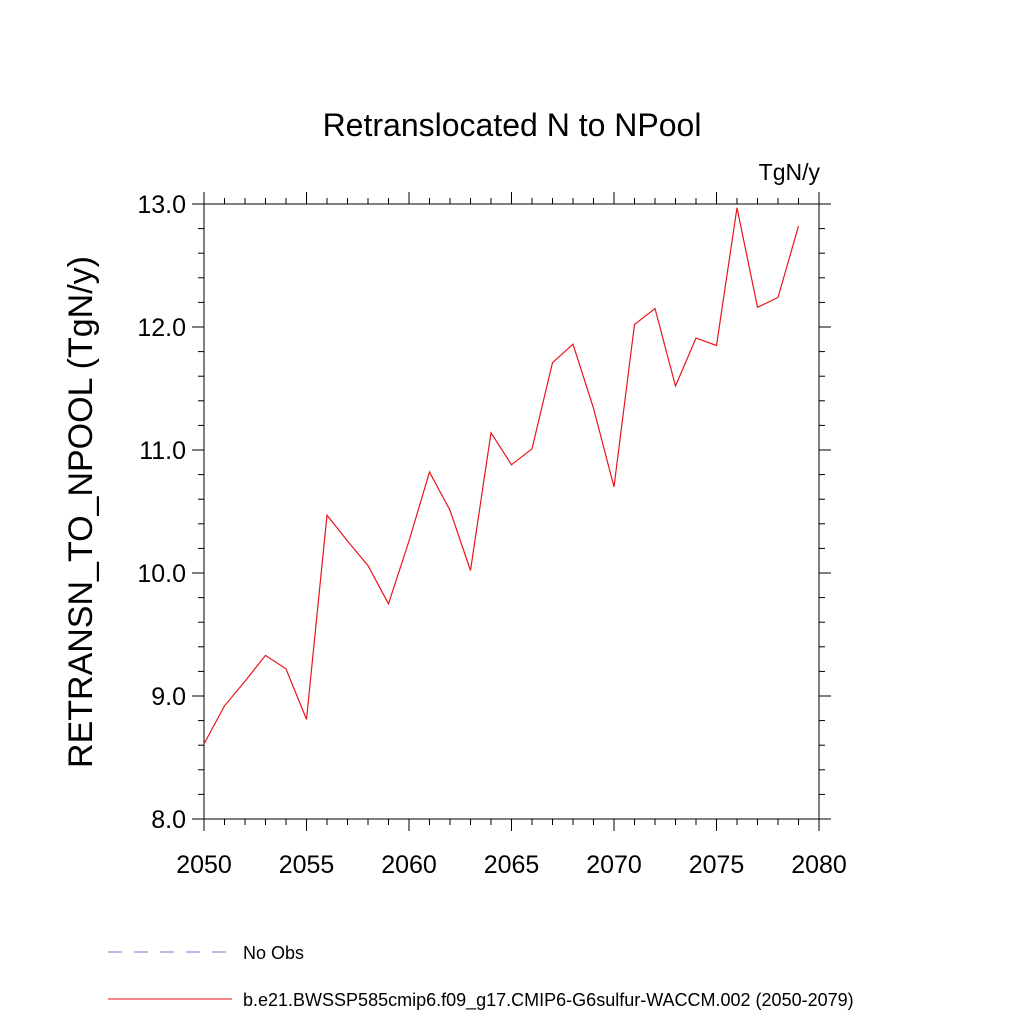  What do you see at coordinates (81, 512) in the screenshot?
I see `y-axis-label: RETRANSN_TO_NPOOL (TgN/y)` at bounding box center [81, 512].